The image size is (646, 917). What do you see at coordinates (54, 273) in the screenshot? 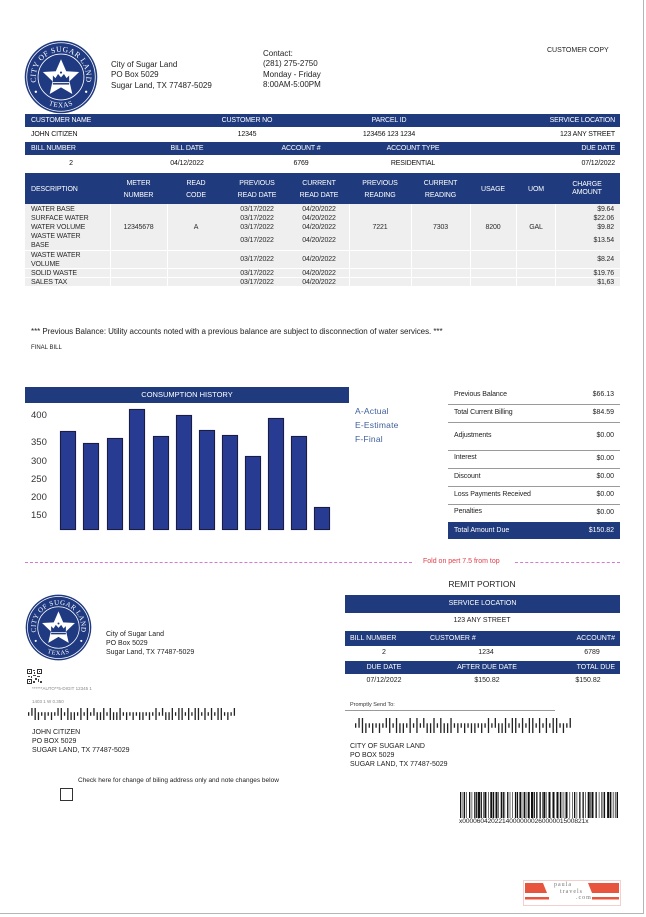
I see `charge-description: SOLID WASTE` at bounding box center [54, 273].